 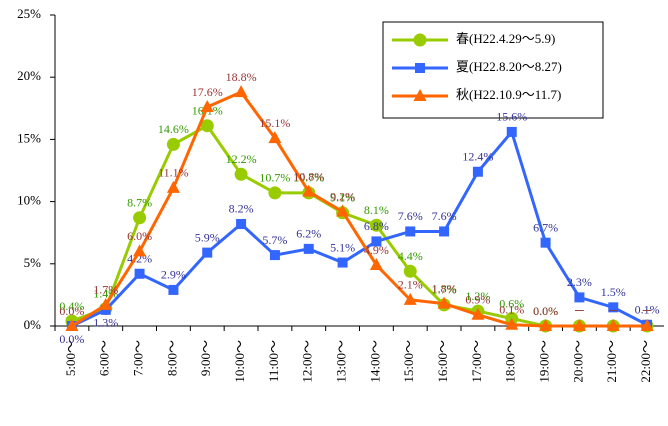 What do you see at coordinates (29, 200) in the screenshot?
I see `y-tick-label: 10%` at bounding box center [29, 200].